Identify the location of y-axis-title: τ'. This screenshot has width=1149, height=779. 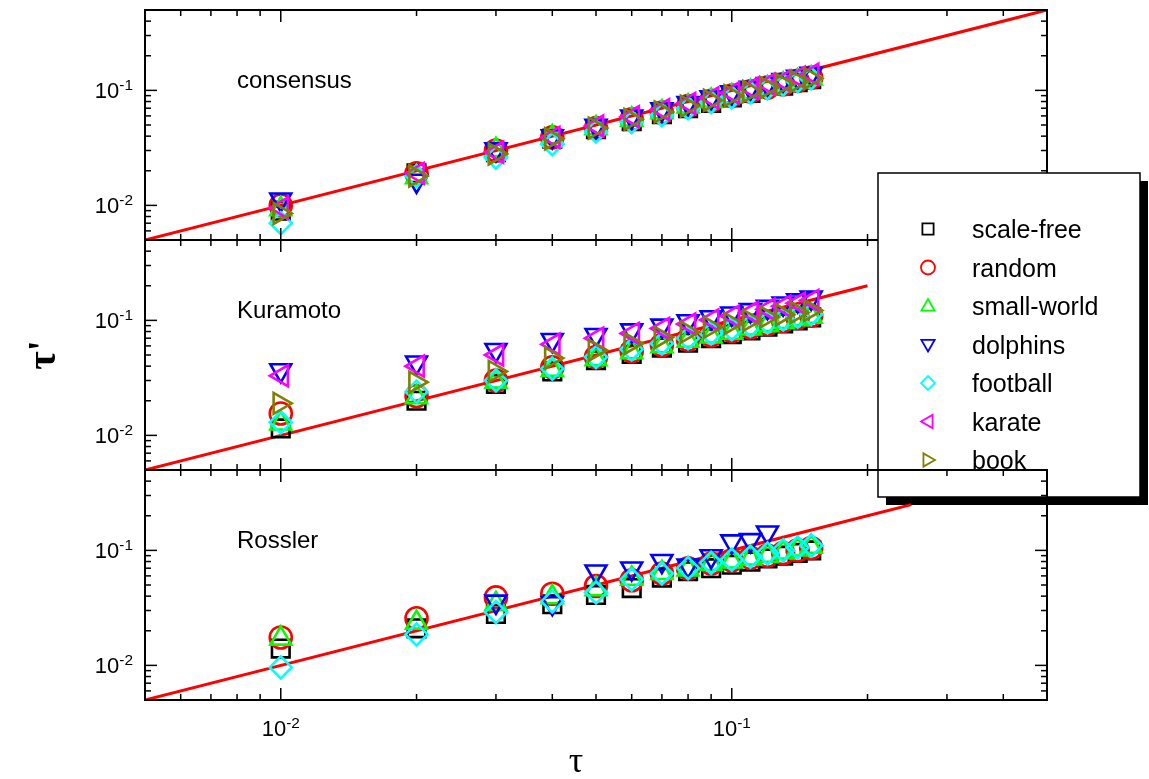
(41, 355).